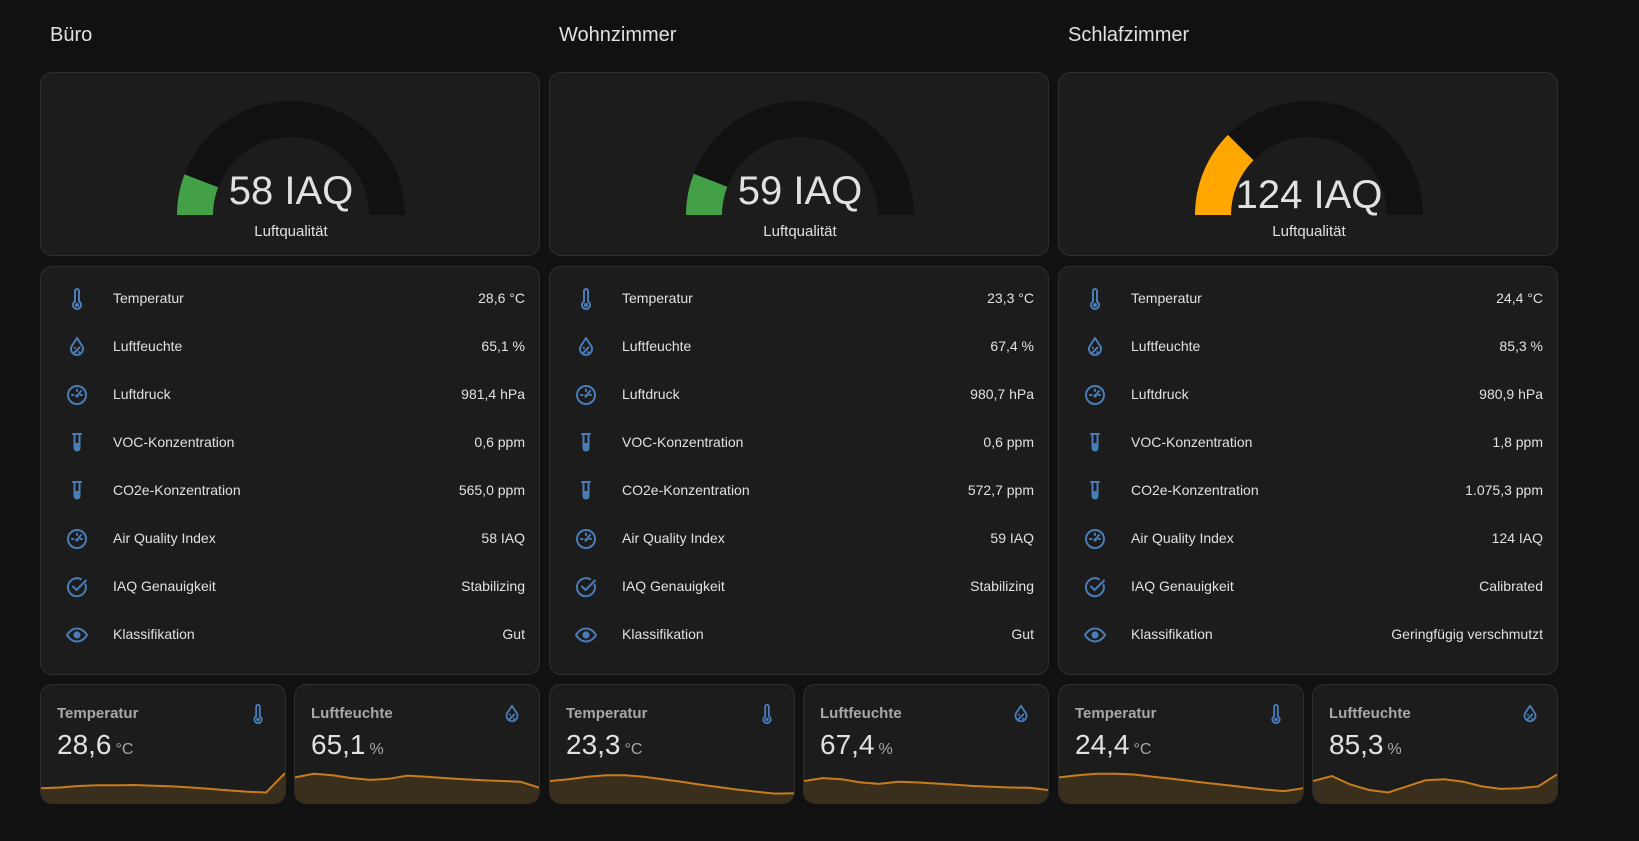 Image resolution: width=1639 pixels, height=841 pixels. What do you see at coordinates (1309, 491) in the screenshot?
I see `entity-row: CO2e-Konzentration 1.075,3 ppm` at bounding box center [1309, 491].